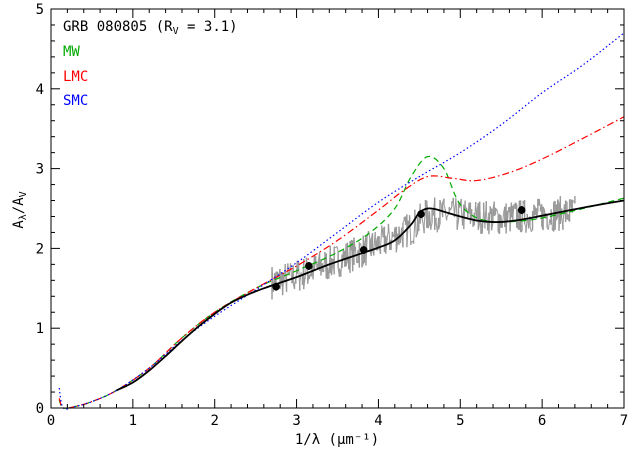 The height and width of the screenshot is (450, 641). Describe the element at coordinates (214, 421) in the screenshot. I see `x-tick-label: 2` at that location.